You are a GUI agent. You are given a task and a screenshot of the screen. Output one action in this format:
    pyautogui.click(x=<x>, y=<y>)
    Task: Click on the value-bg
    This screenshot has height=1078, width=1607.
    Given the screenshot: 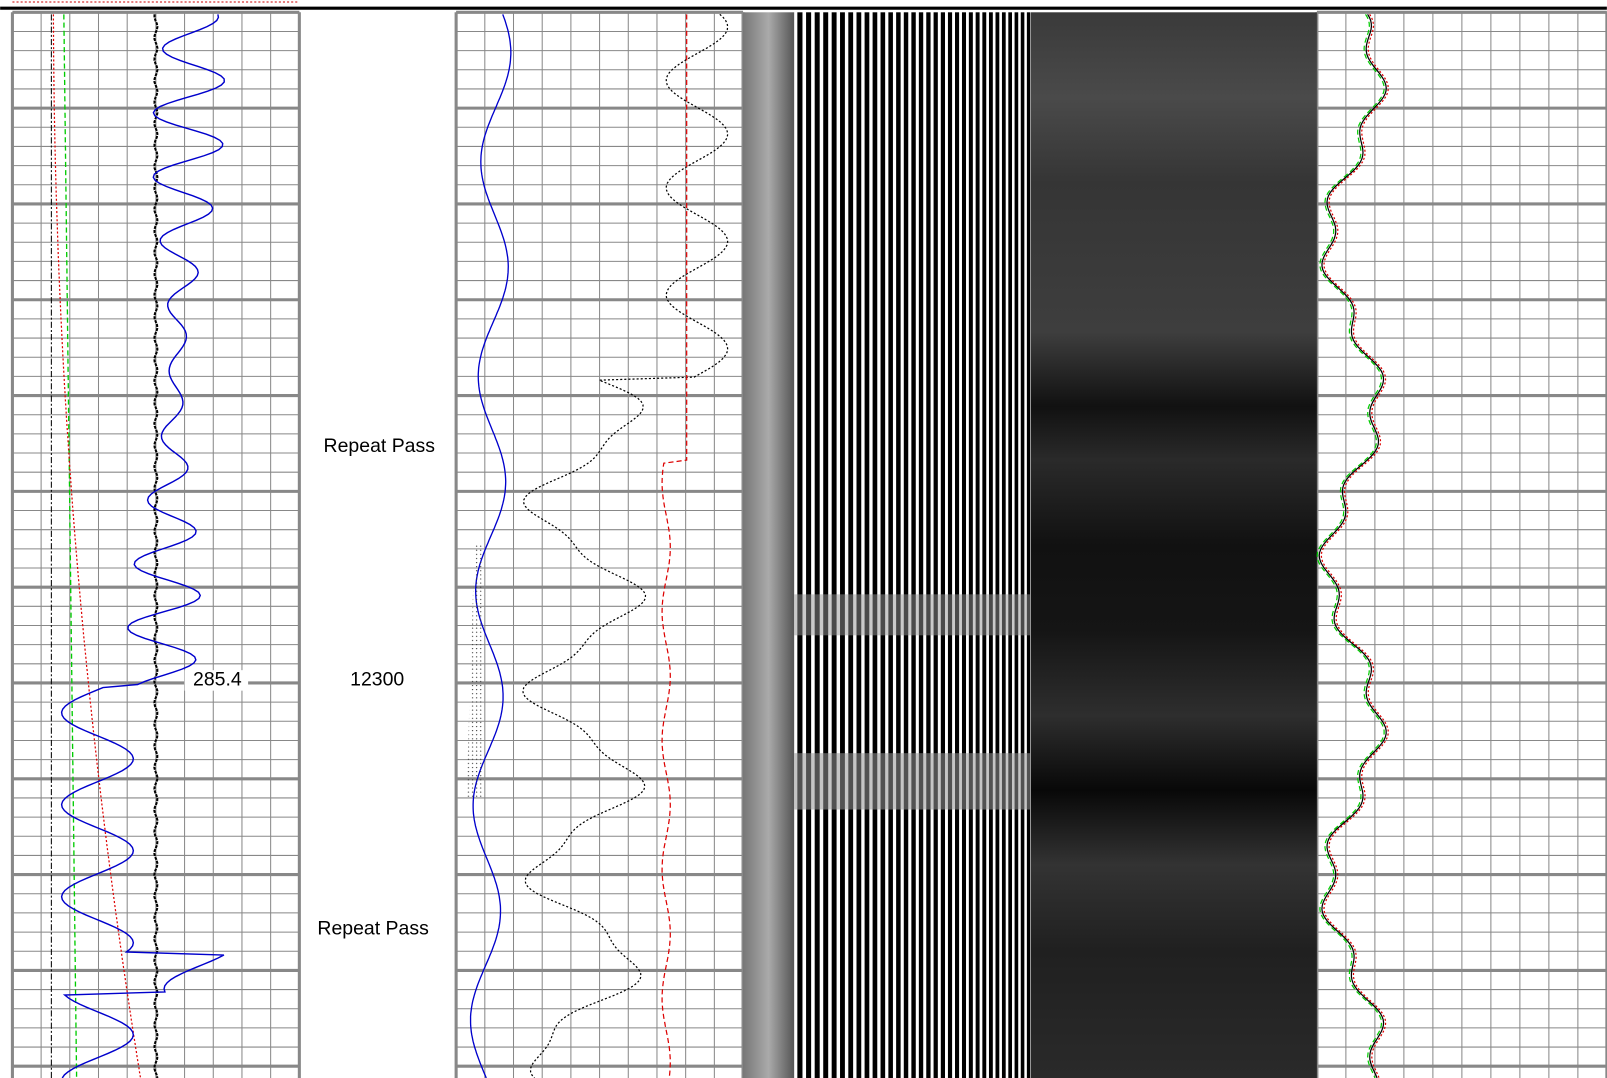 What is the action you would take?
    pyautogui.click(x=216, y=680)
    